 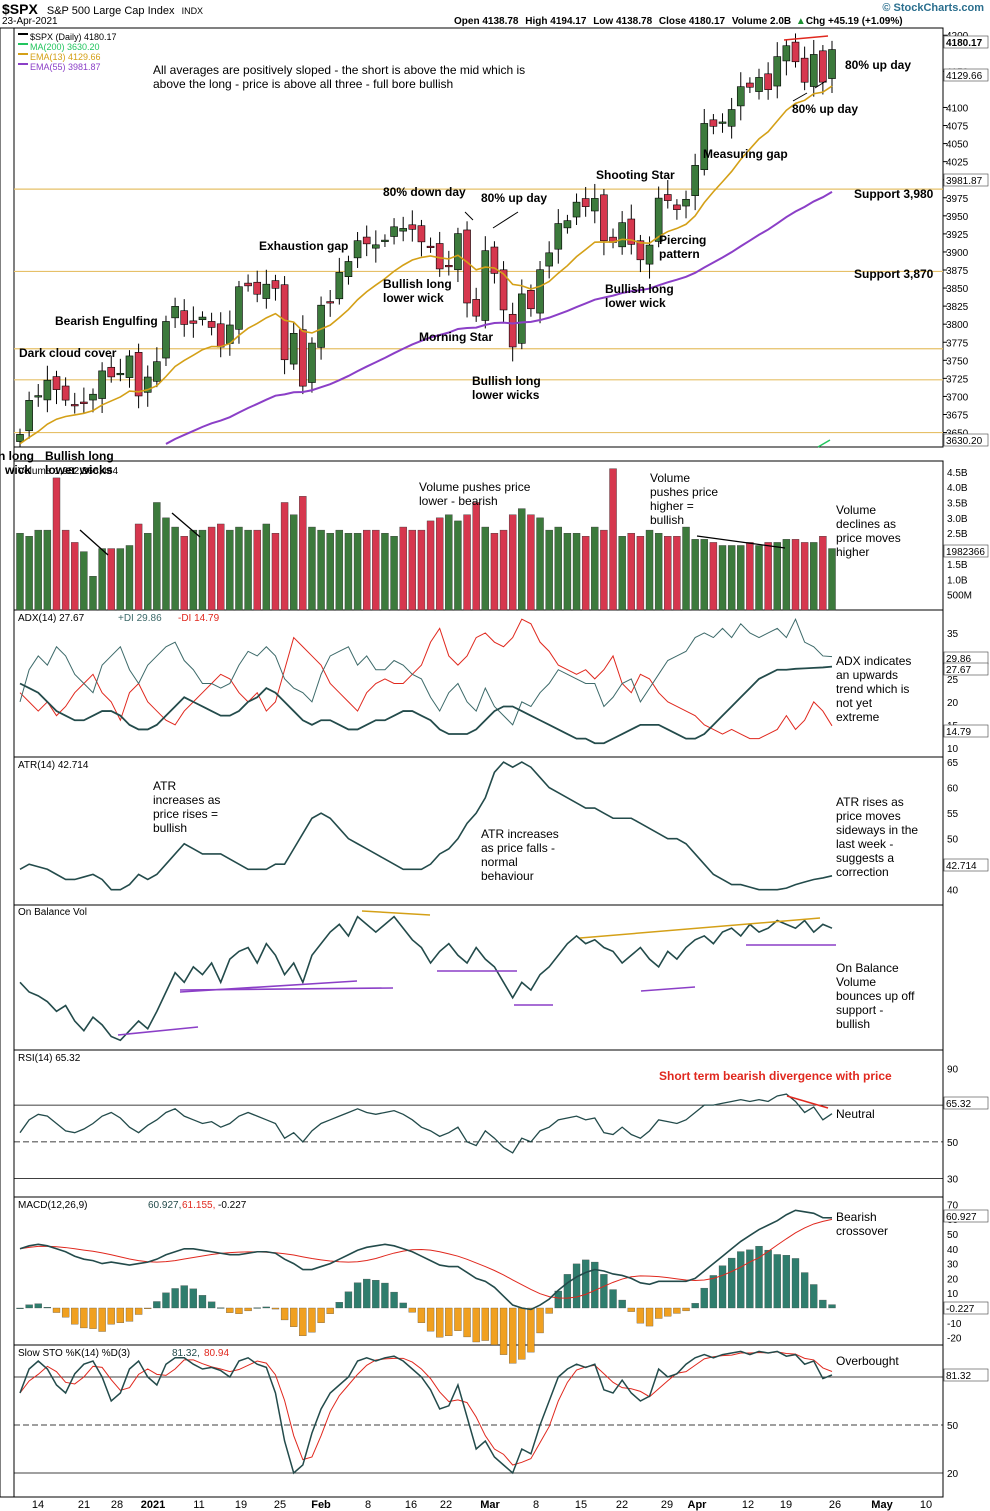 I want to click on x-axis-label: 22, so click(x=622, y=1505).